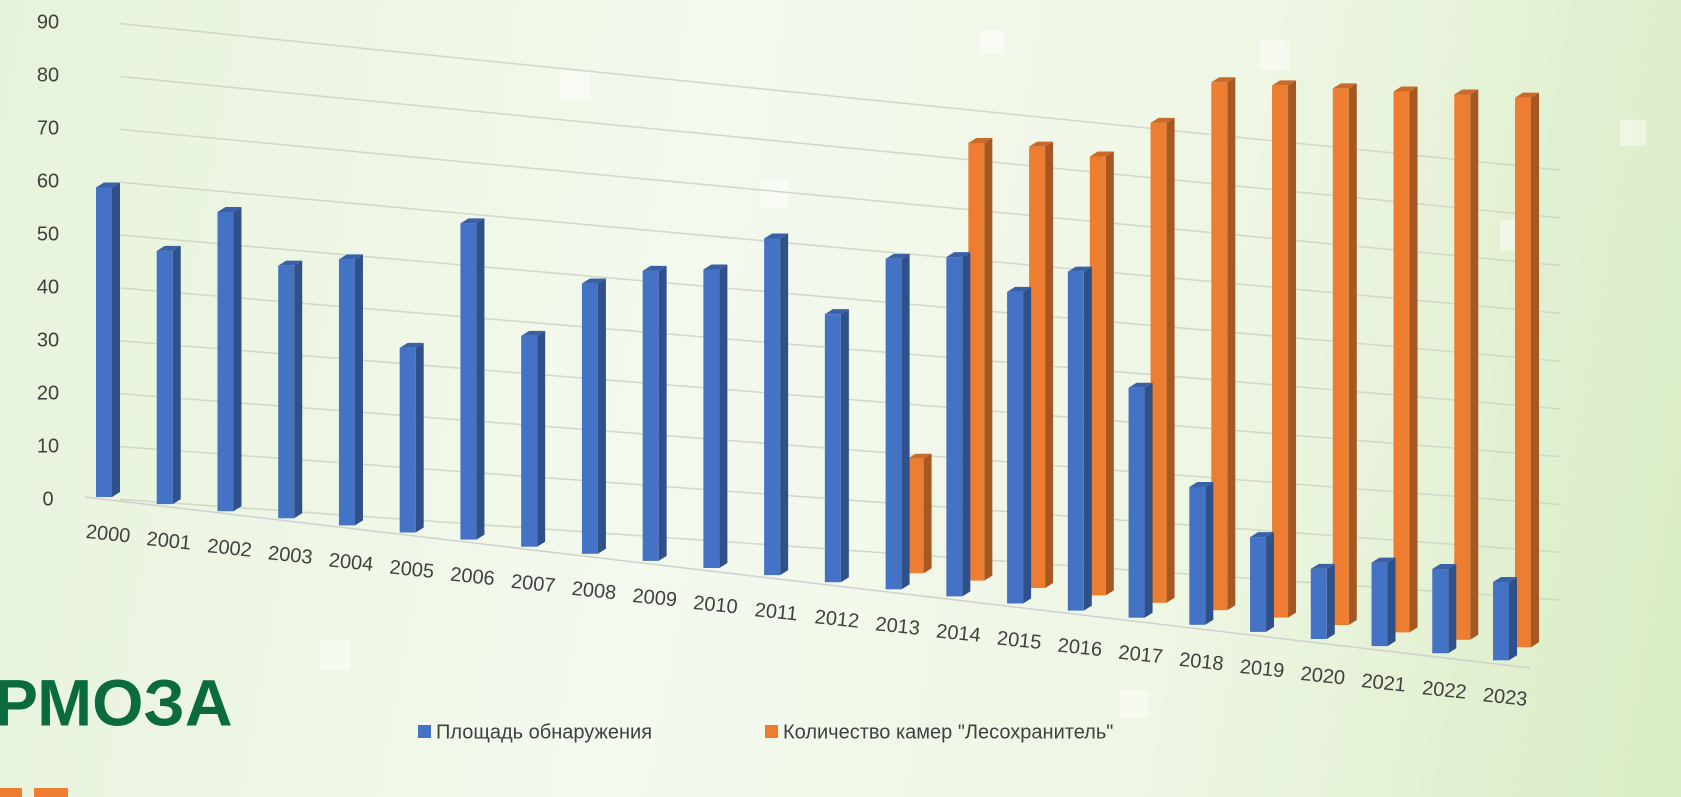  What do you see at coordinates (958, 633) in the screenshot?
I see `x-tick-label: 2014` at bounding box center [958, 633].